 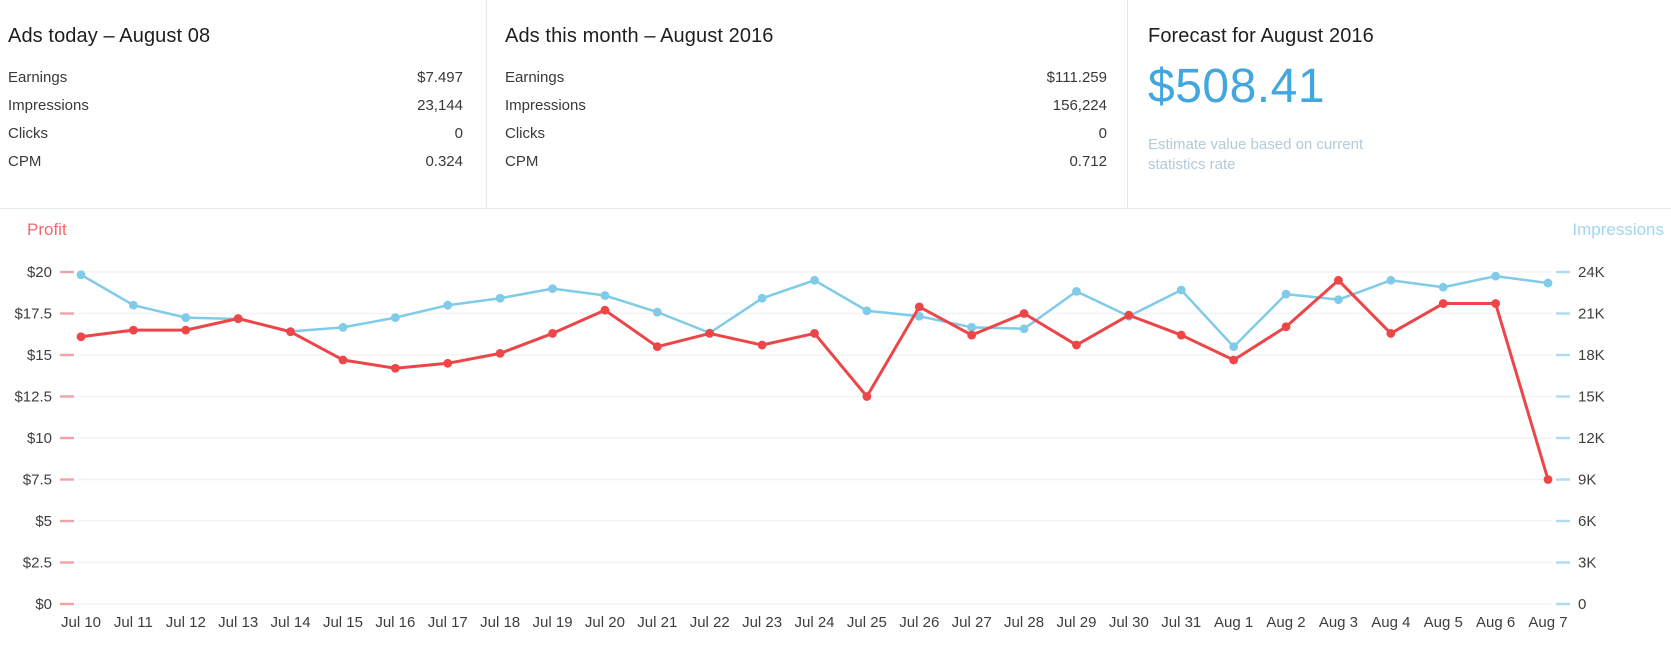 I want to click on x-axis-label: Aug 1, so click(x=1233, y=622).